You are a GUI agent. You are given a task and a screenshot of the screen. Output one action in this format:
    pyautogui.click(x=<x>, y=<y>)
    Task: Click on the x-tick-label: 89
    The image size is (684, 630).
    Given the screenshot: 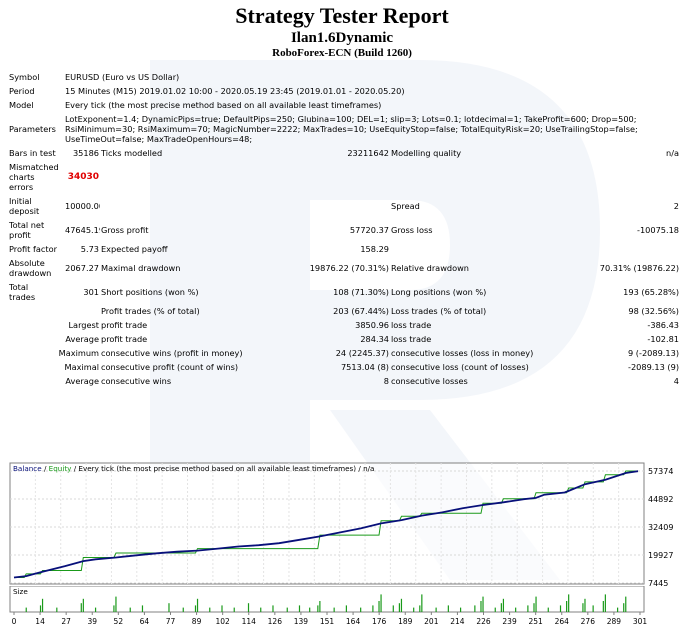 What is the action you would take?
    pyautogui.click(x=197, y=621)
    